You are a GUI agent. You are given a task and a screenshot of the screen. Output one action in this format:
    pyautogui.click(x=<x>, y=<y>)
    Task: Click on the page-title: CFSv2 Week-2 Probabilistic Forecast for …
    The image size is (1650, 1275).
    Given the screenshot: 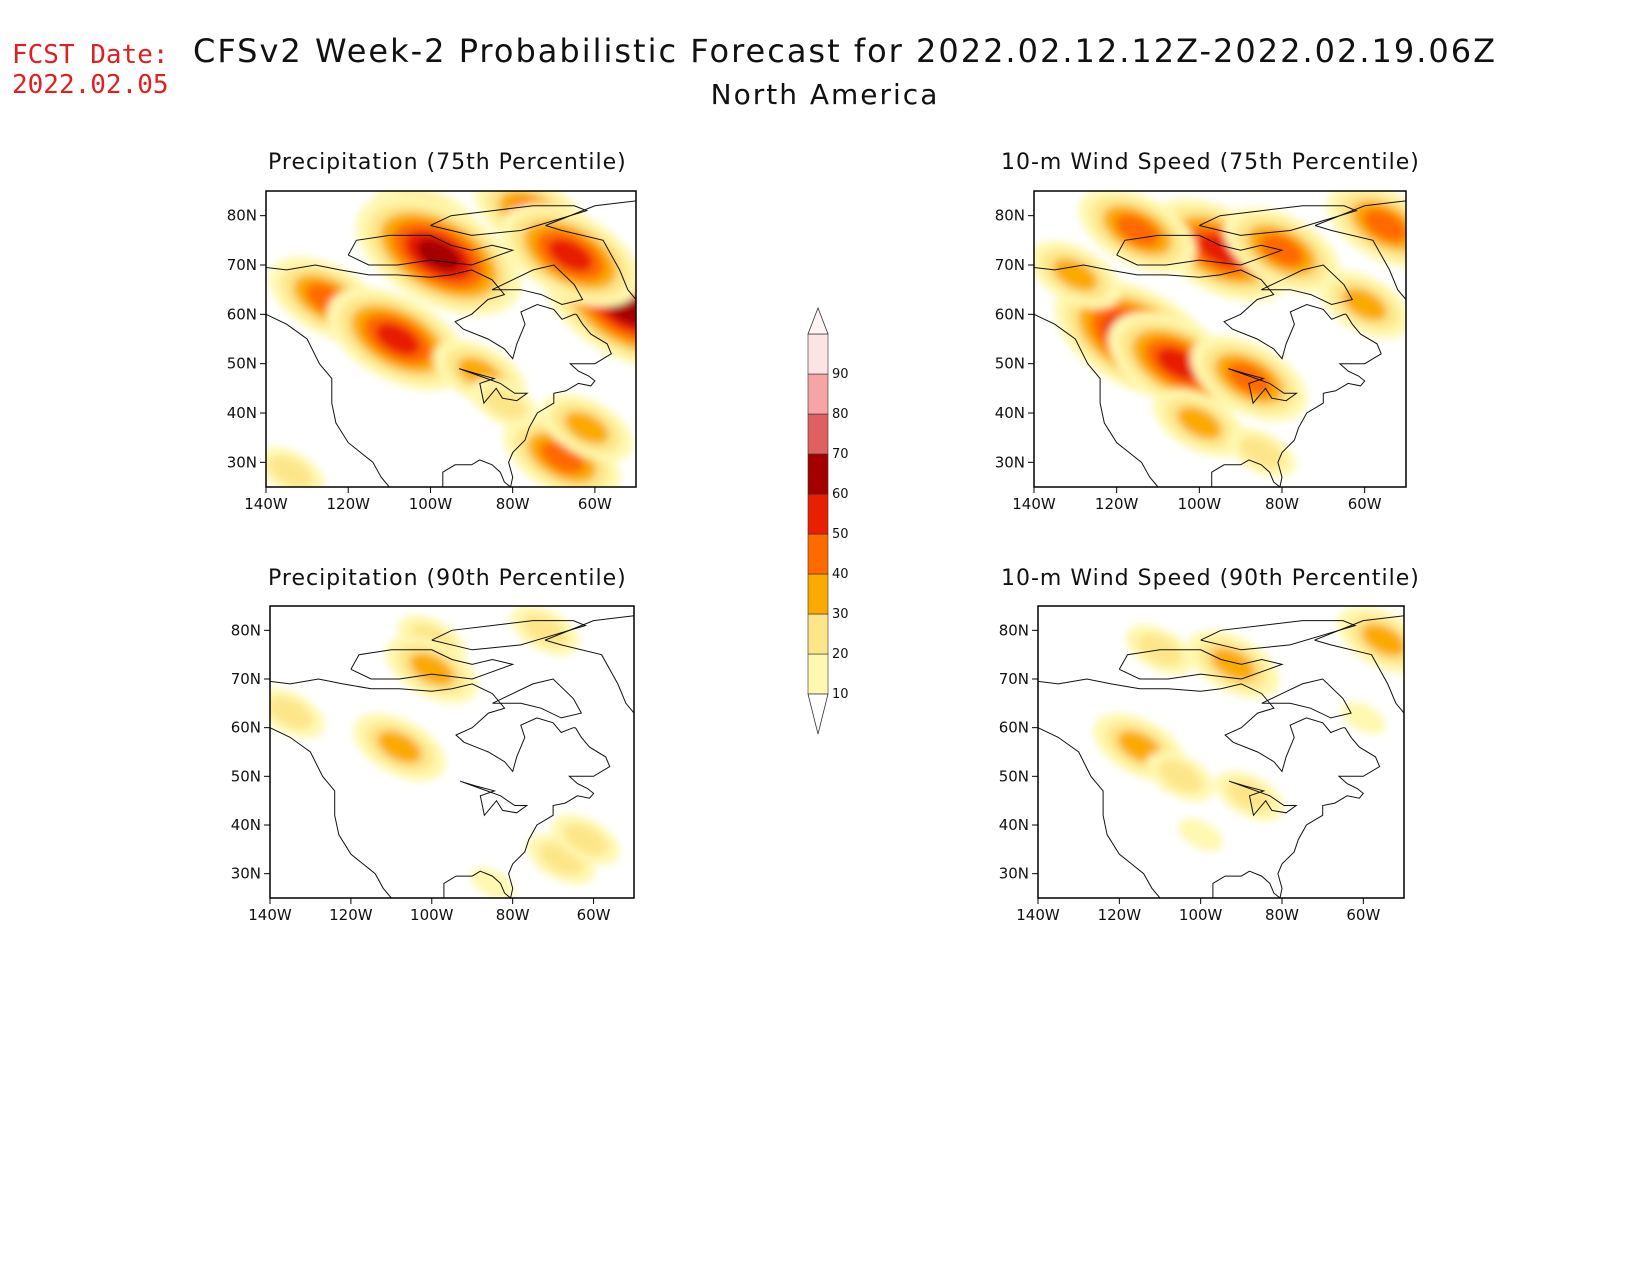 What is the action you would take?
    pyautogui.click(x=845, y=51)
    